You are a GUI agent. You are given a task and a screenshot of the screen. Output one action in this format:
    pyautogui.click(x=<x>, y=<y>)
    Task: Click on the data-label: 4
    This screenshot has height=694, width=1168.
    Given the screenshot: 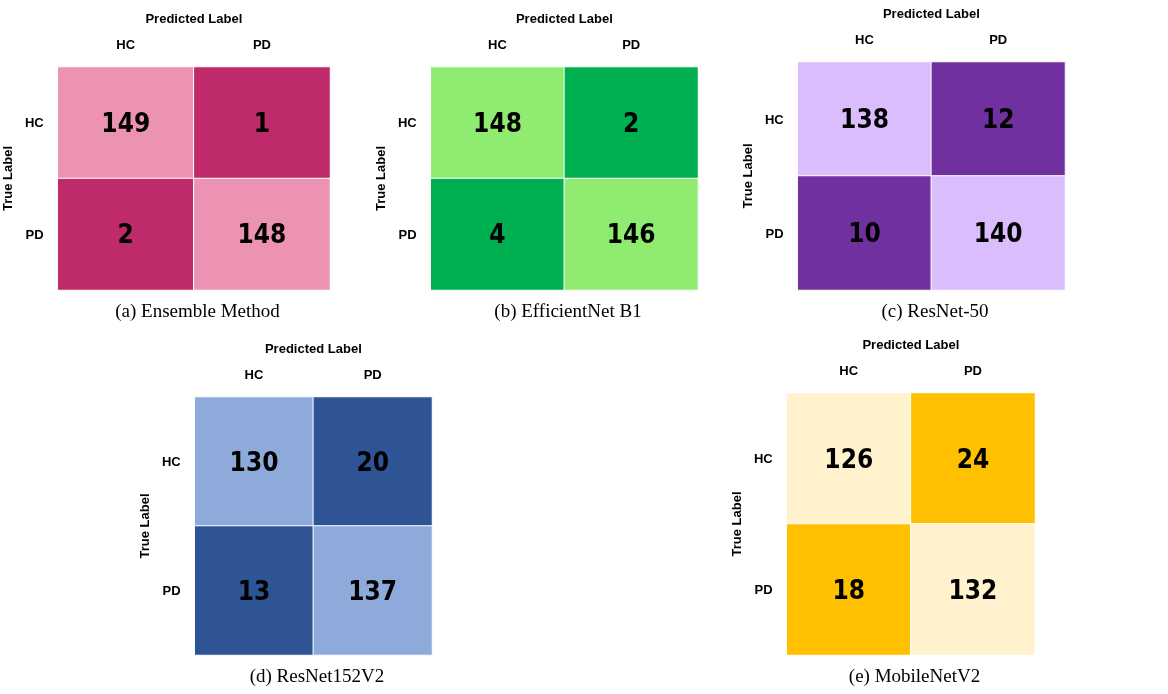 What is the action you would take?
    pyautogui.click(x=497, y=234)
    